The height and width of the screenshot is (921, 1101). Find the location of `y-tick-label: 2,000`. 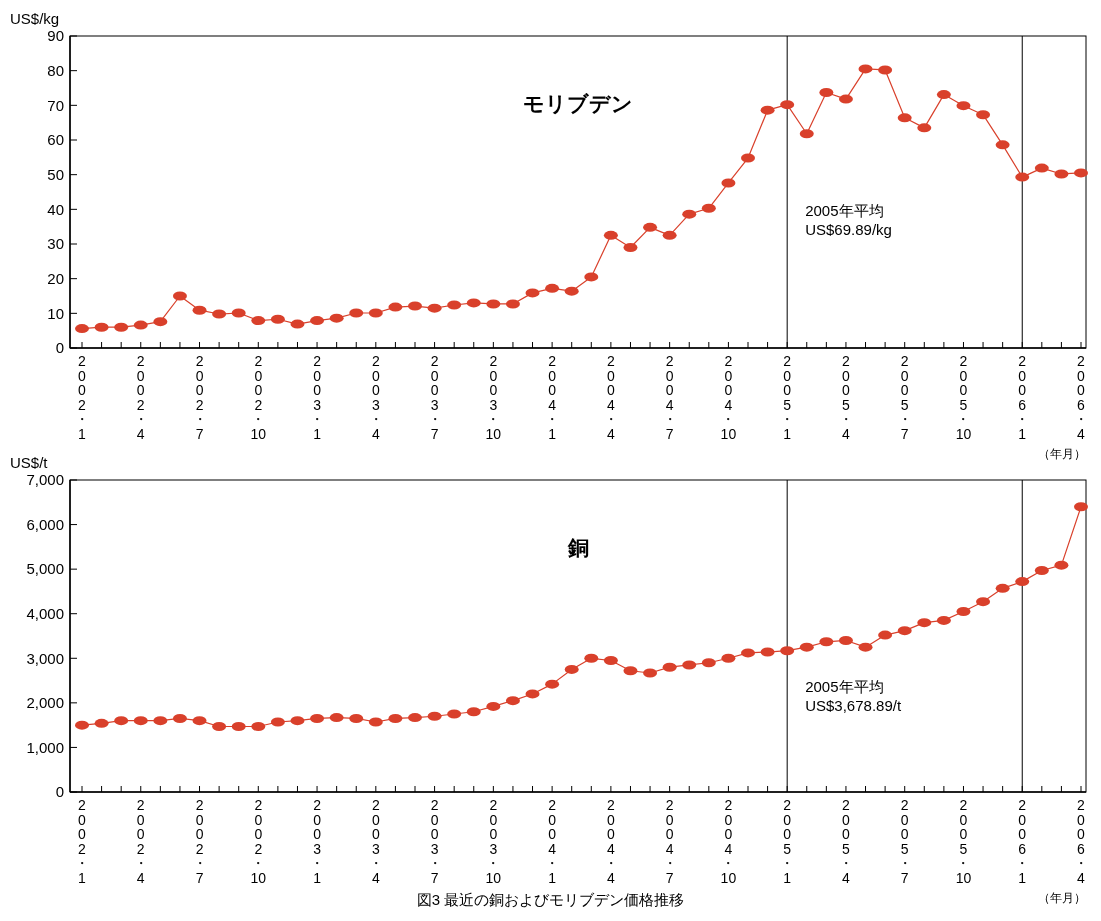

y-tick-label: 2,000 is located at coordinates (45, 703).